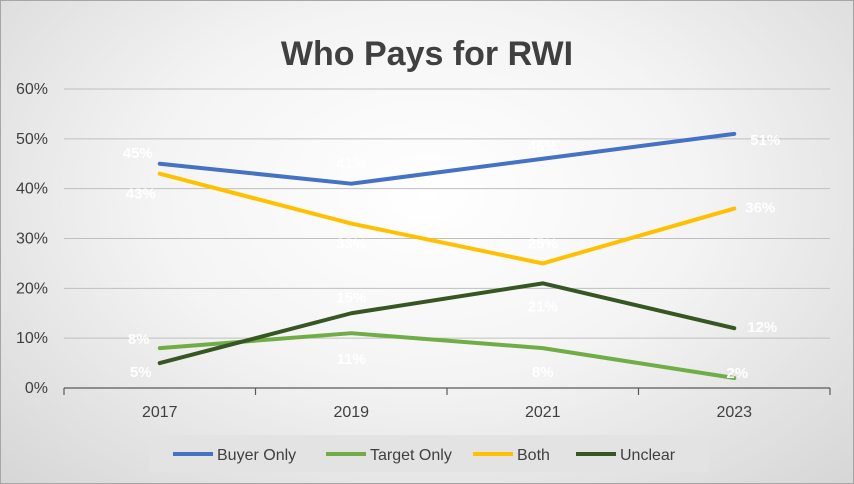 The height and width of the screenshot is (484, 854). I want to click on x-tick-label: 2019, so click(351, 412).